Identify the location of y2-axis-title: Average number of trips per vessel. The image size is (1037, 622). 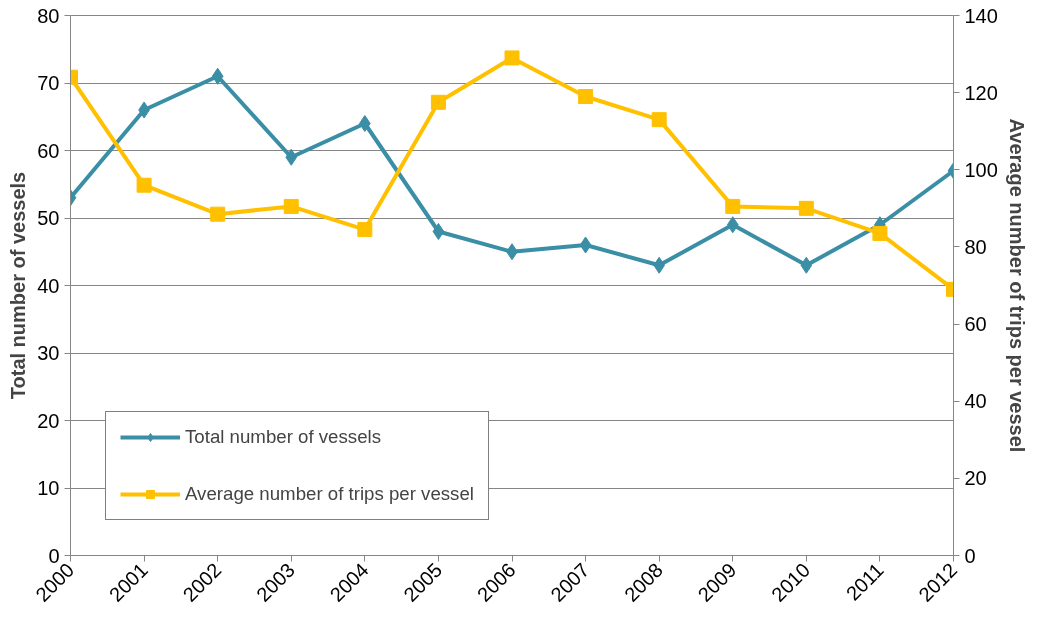
(1016, 285).